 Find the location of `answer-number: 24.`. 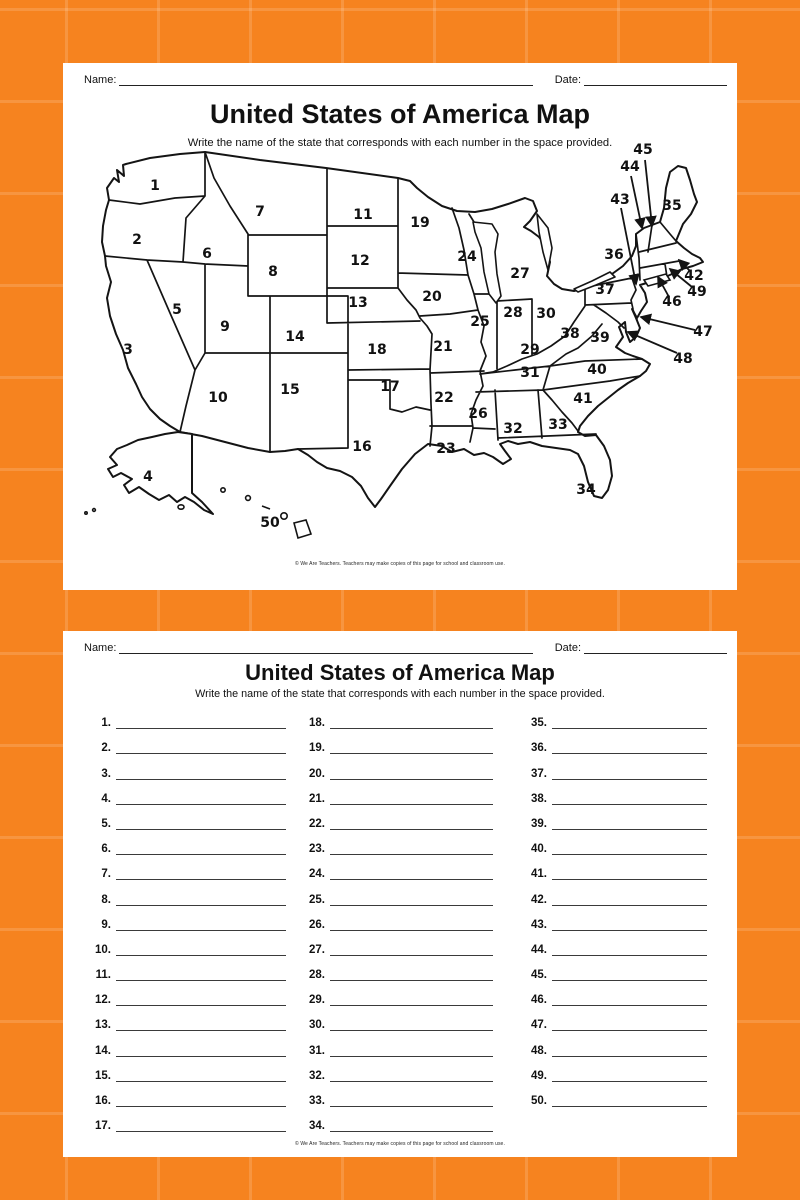

answer-number: 24. is located at coordinates (317, 874).